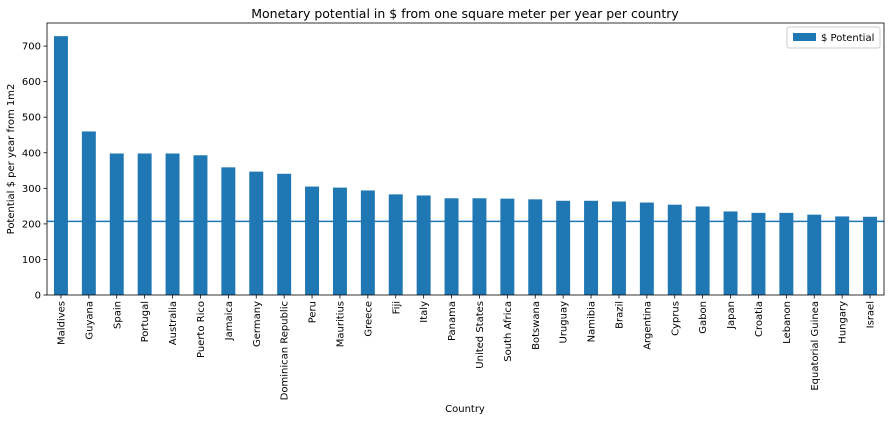 This screenshot has width=891, height=422. What do you see at coordinates (675, 318) in the screenshot?
I see `x-tick-label: Cyprus` at bounding box center [675, 318].